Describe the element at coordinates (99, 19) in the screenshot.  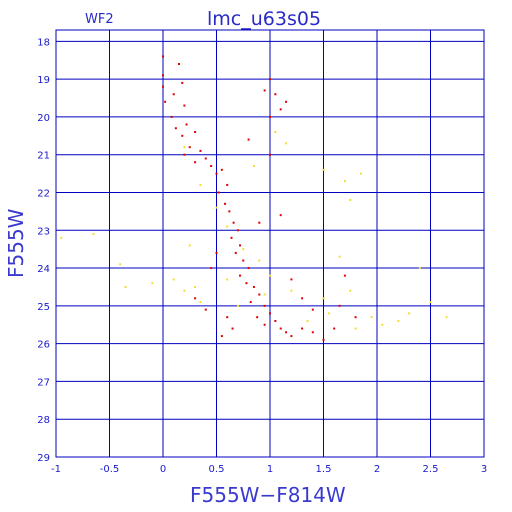
I see `chip-label: WF2` at that location.